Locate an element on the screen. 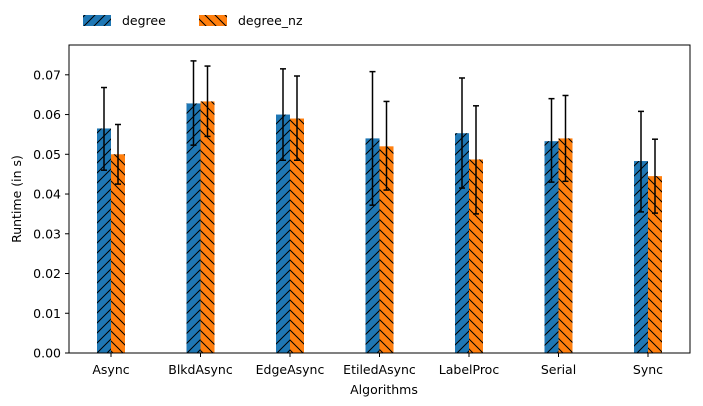 The width and height of the screenshot is (703, 406). error-bar-degree-nz-sync is located at coordinates (655, 176).